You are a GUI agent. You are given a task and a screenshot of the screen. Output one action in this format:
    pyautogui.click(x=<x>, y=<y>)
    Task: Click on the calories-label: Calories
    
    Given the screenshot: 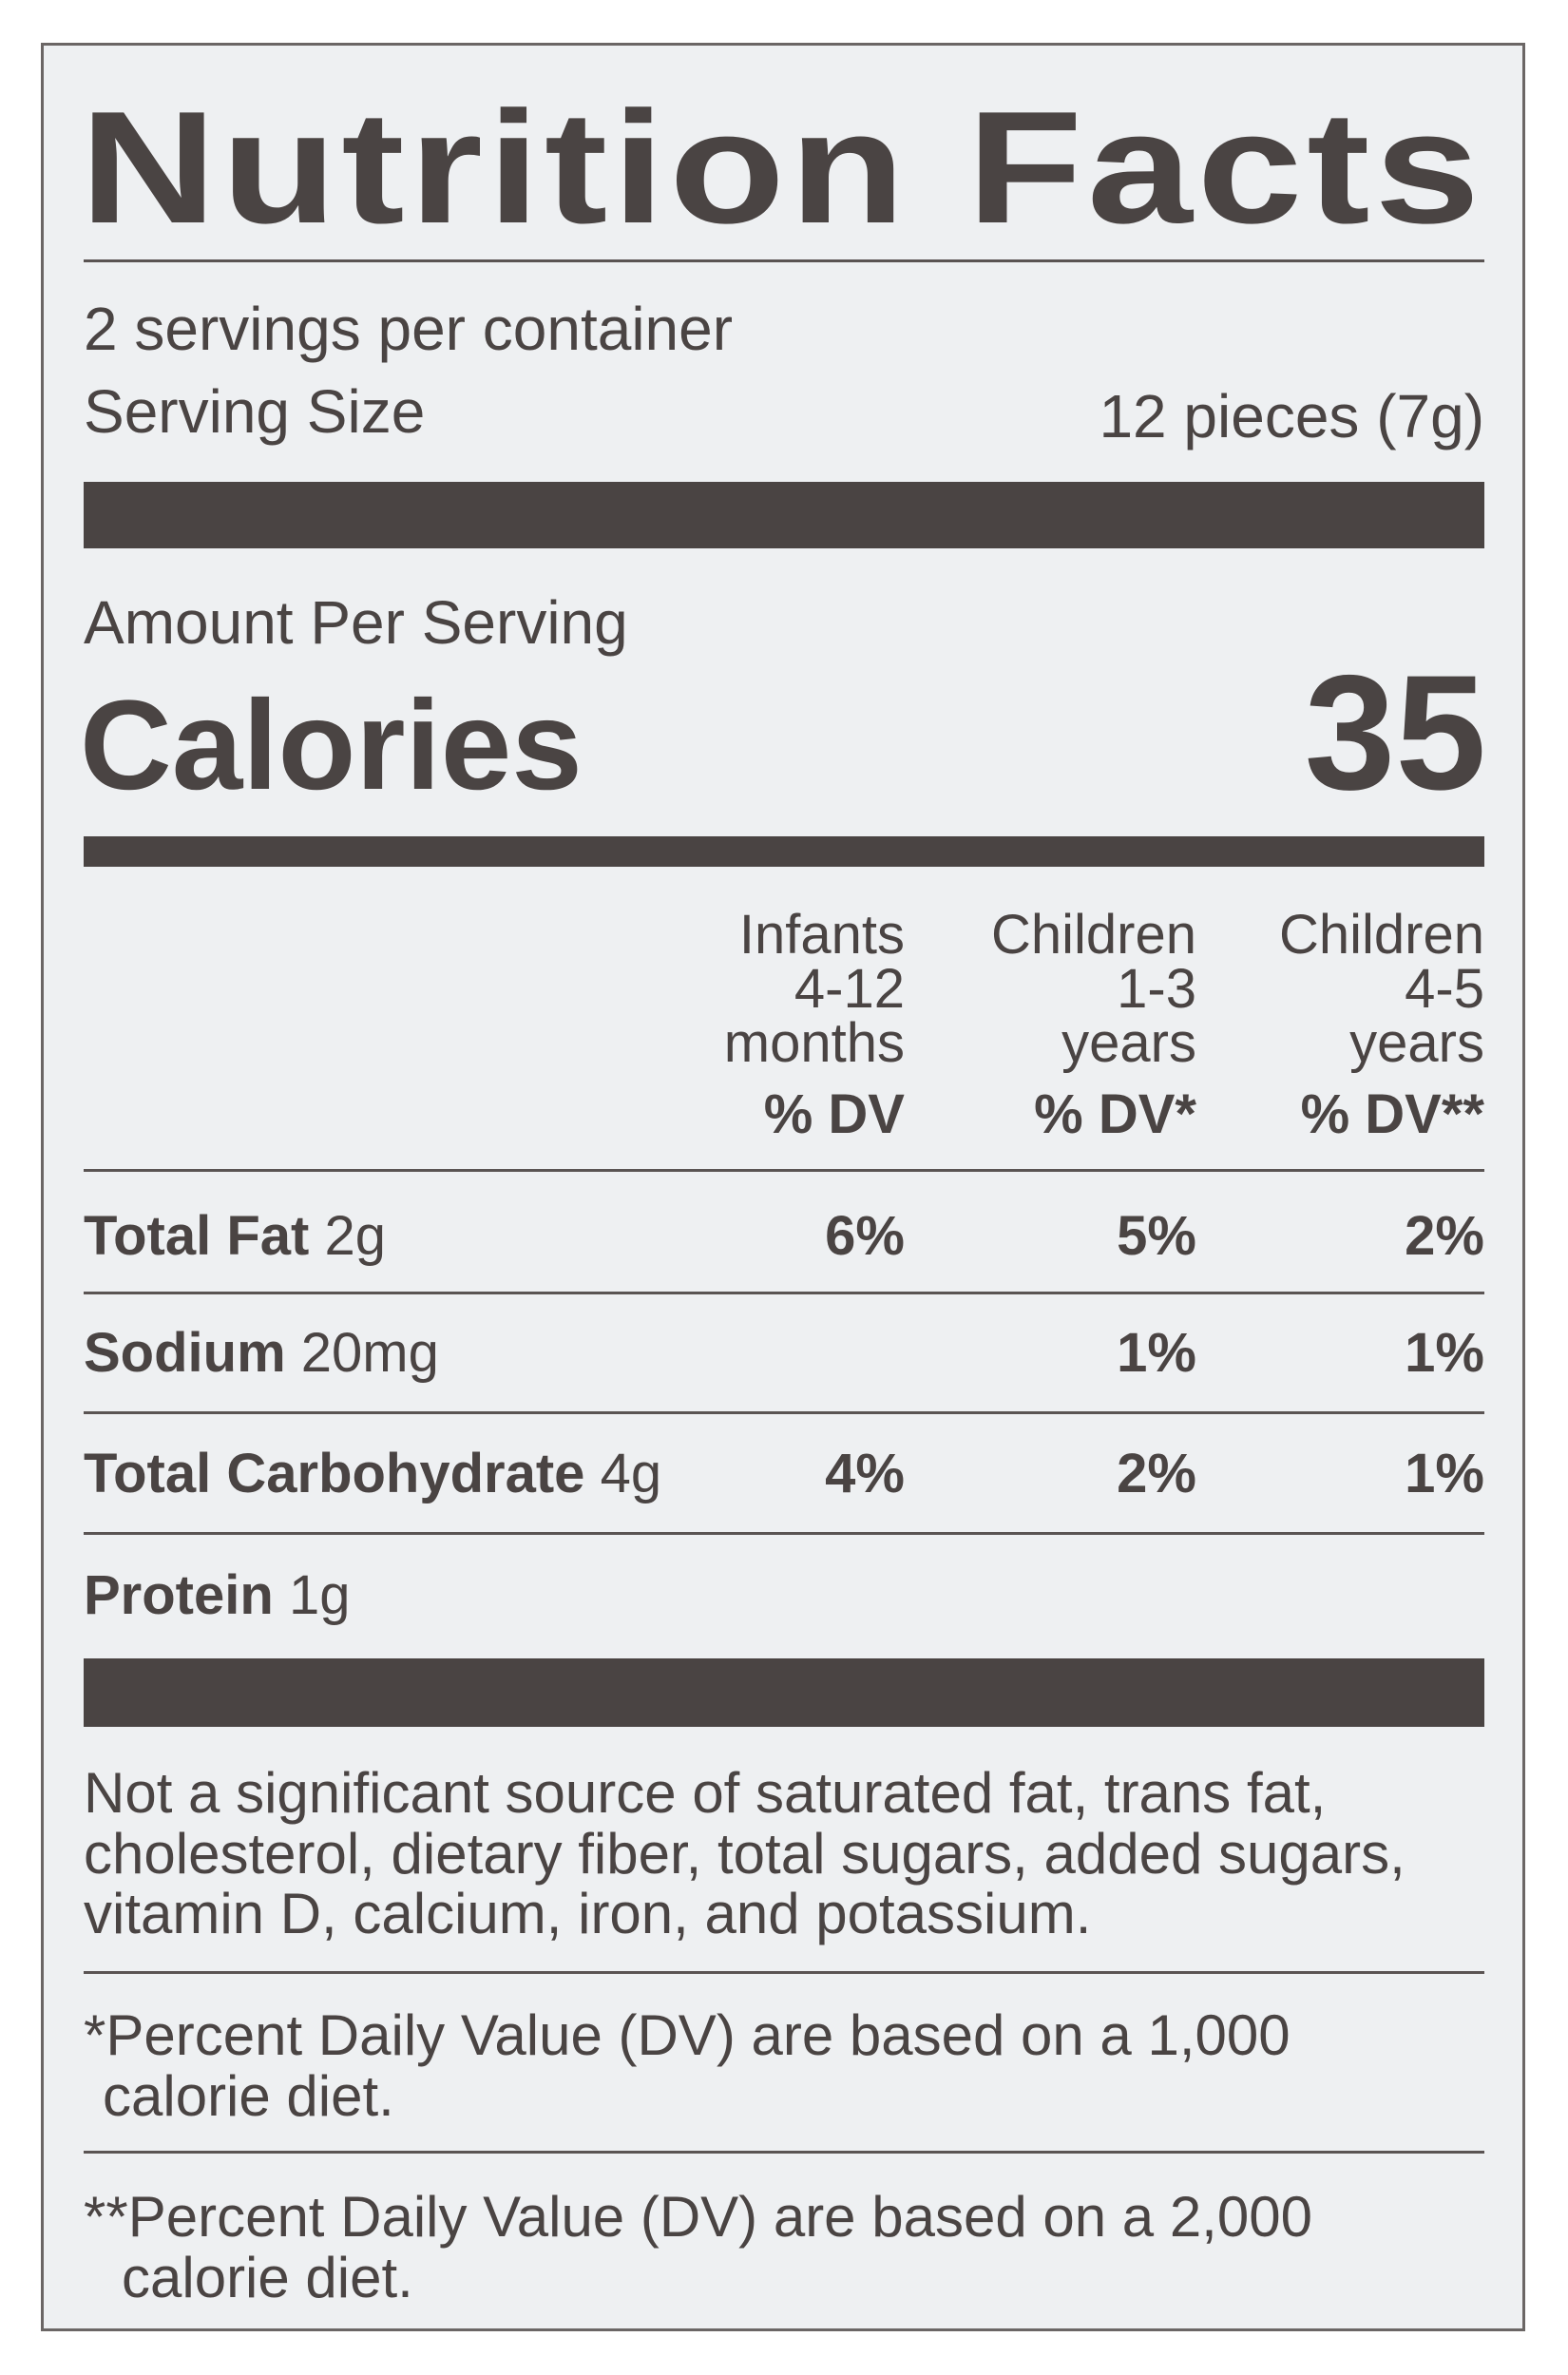 What is the action you would take?
    pyautogui.click(x=332, y=746)
    